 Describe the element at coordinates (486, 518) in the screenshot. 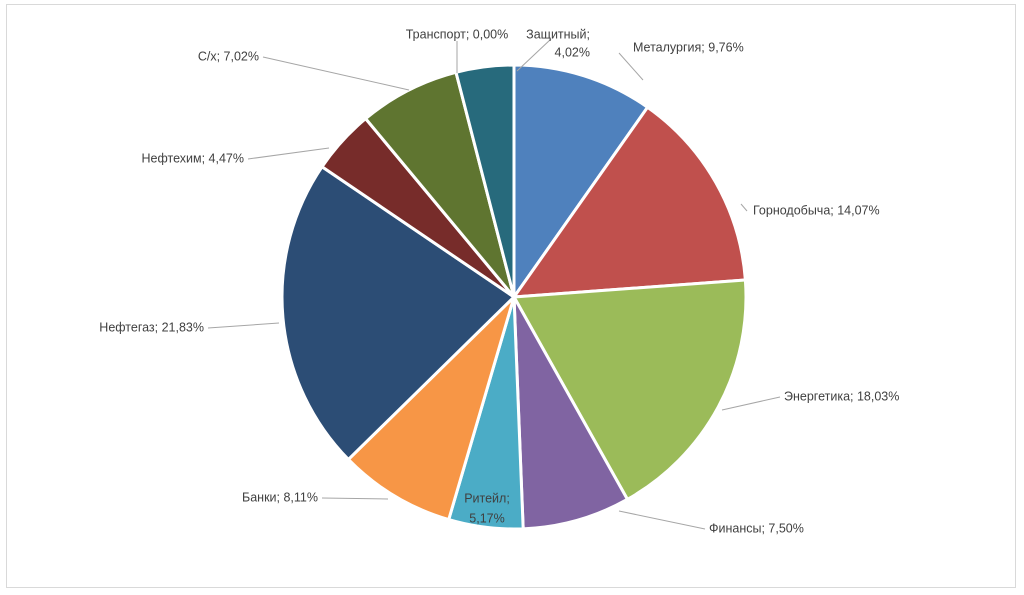

I see `data-label-slice-5-line-2: 5,17%` at that location.